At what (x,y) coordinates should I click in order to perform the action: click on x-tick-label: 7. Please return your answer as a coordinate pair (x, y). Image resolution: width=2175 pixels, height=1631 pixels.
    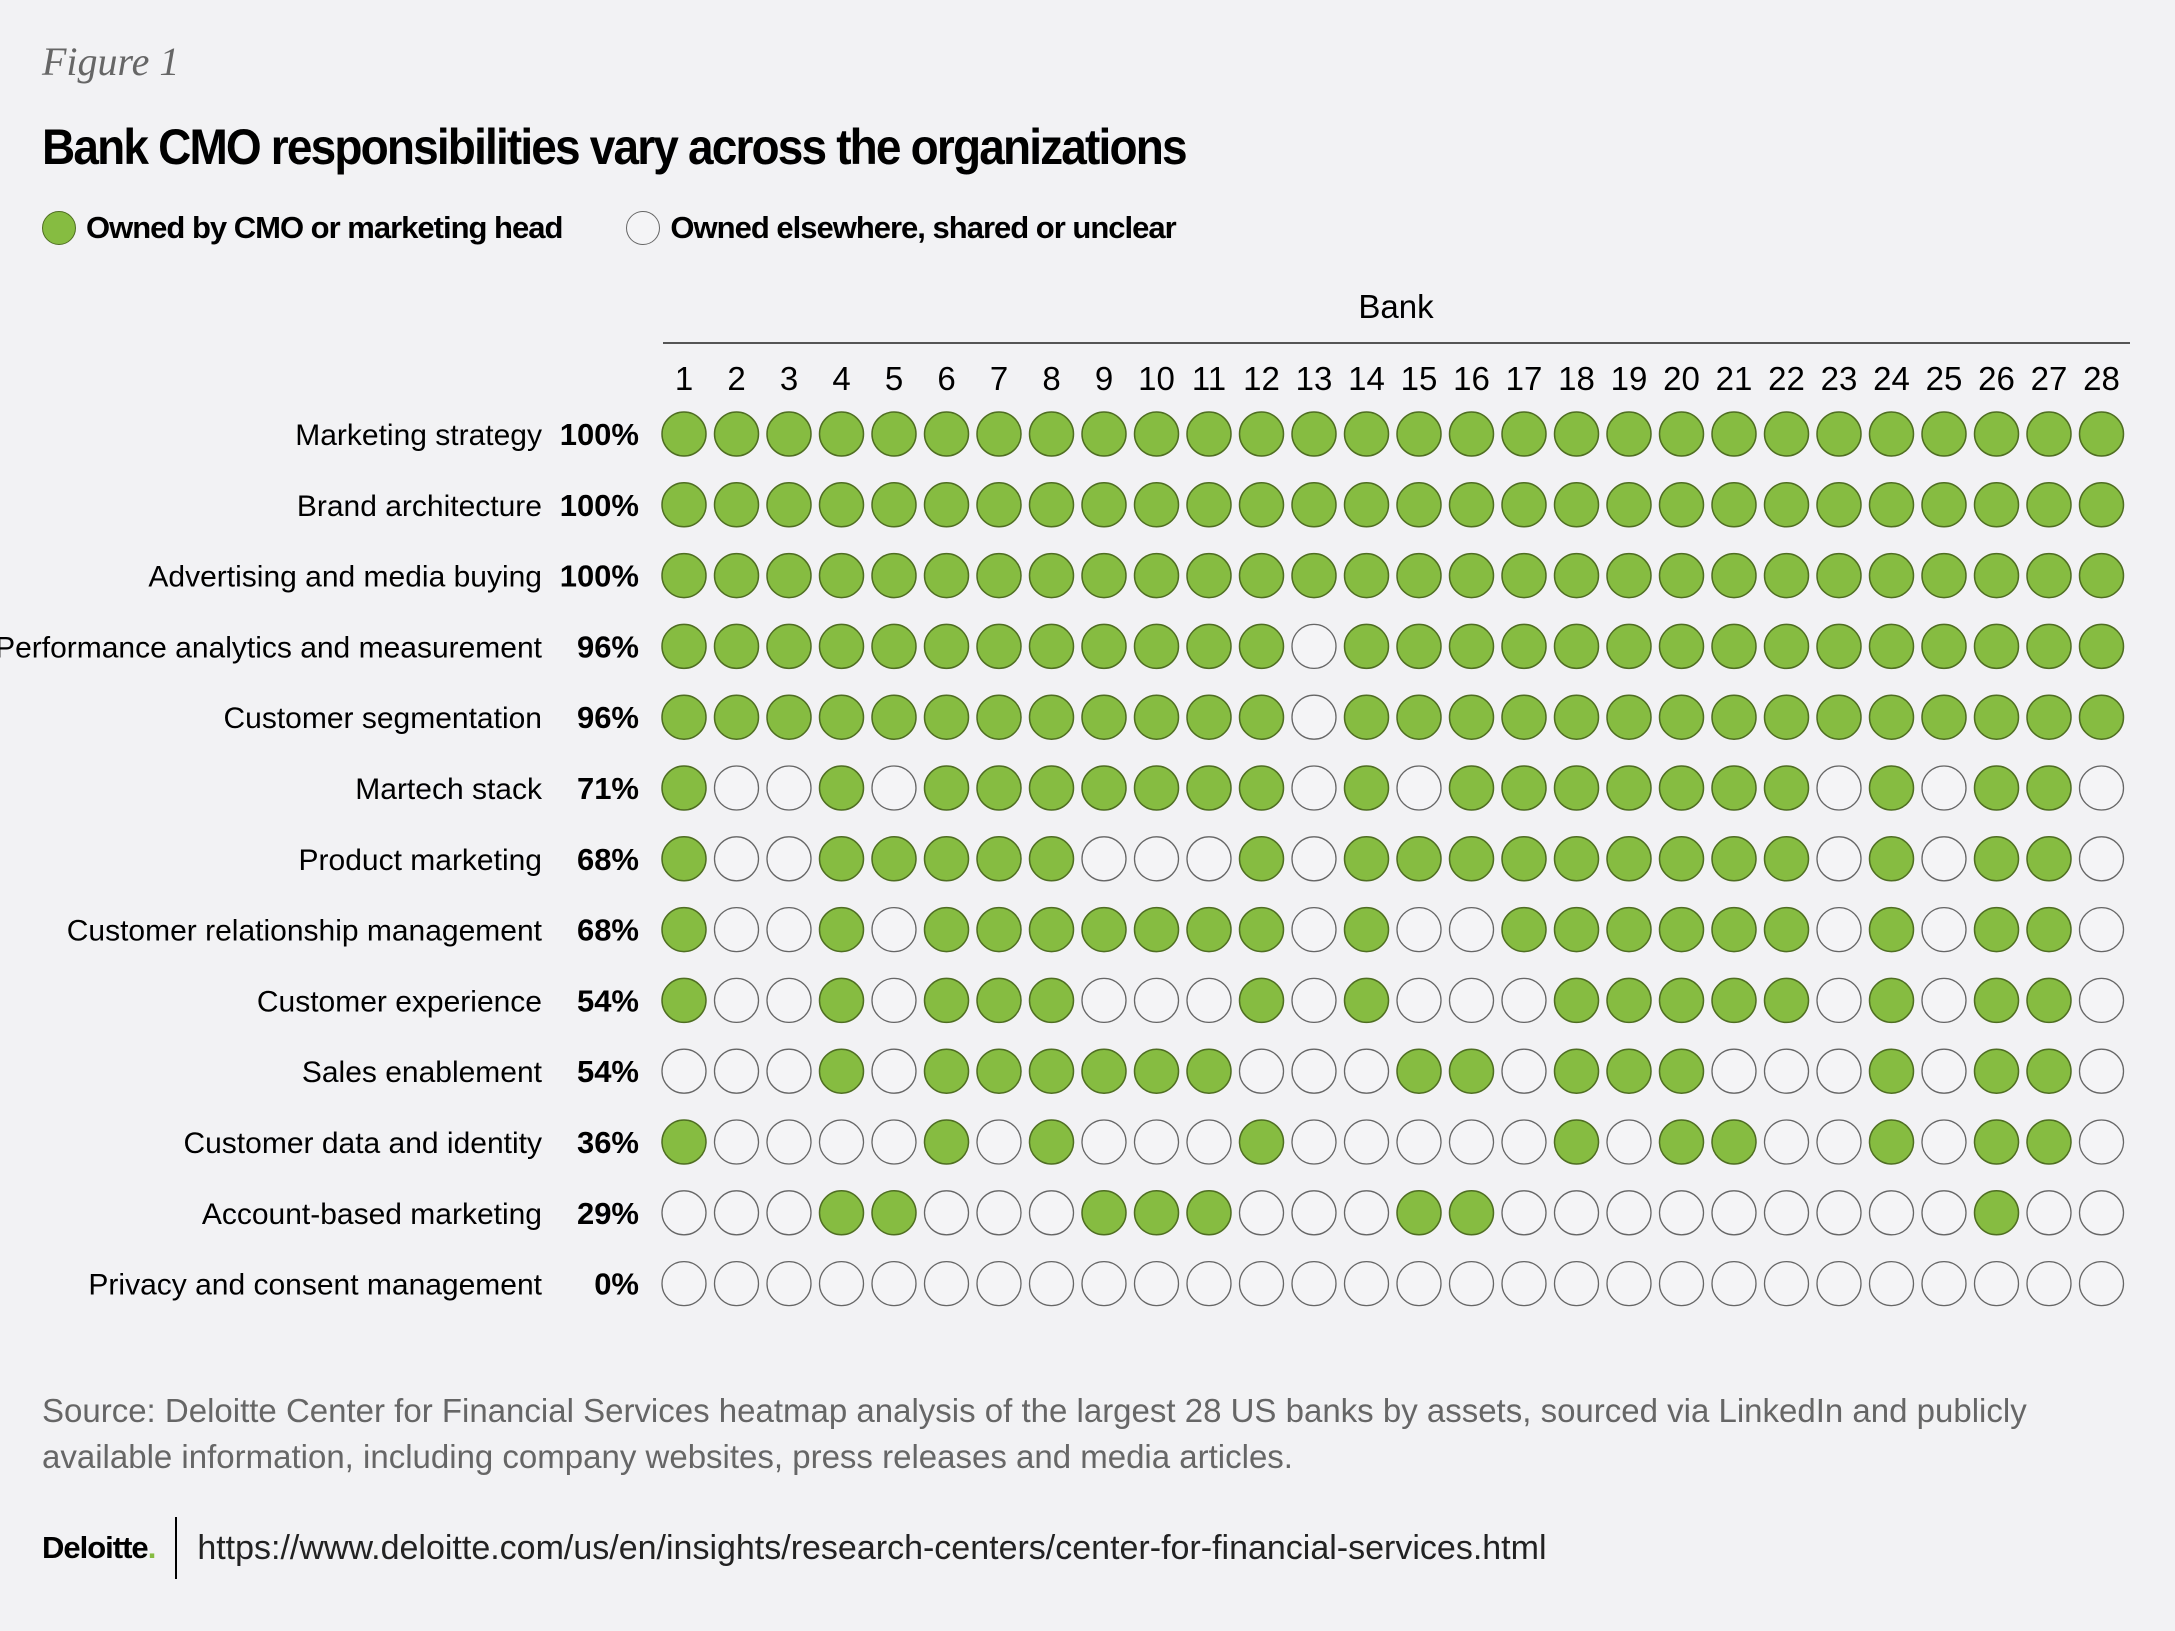
    Looking at the image, I should click on (999, 378).